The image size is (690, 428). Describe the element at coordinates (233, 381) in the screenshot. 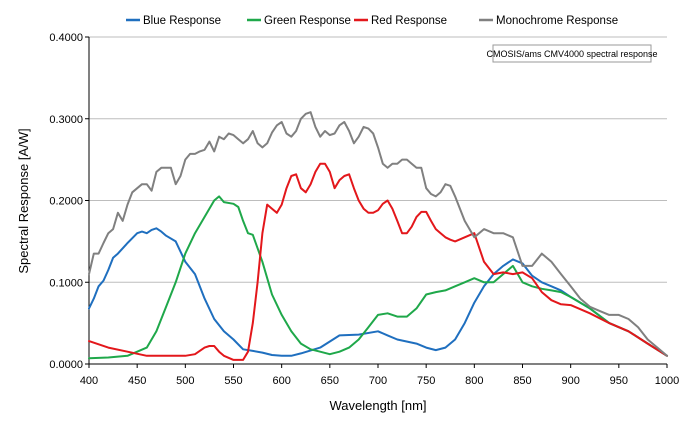

I see `x-tick-label: 550` at that location.